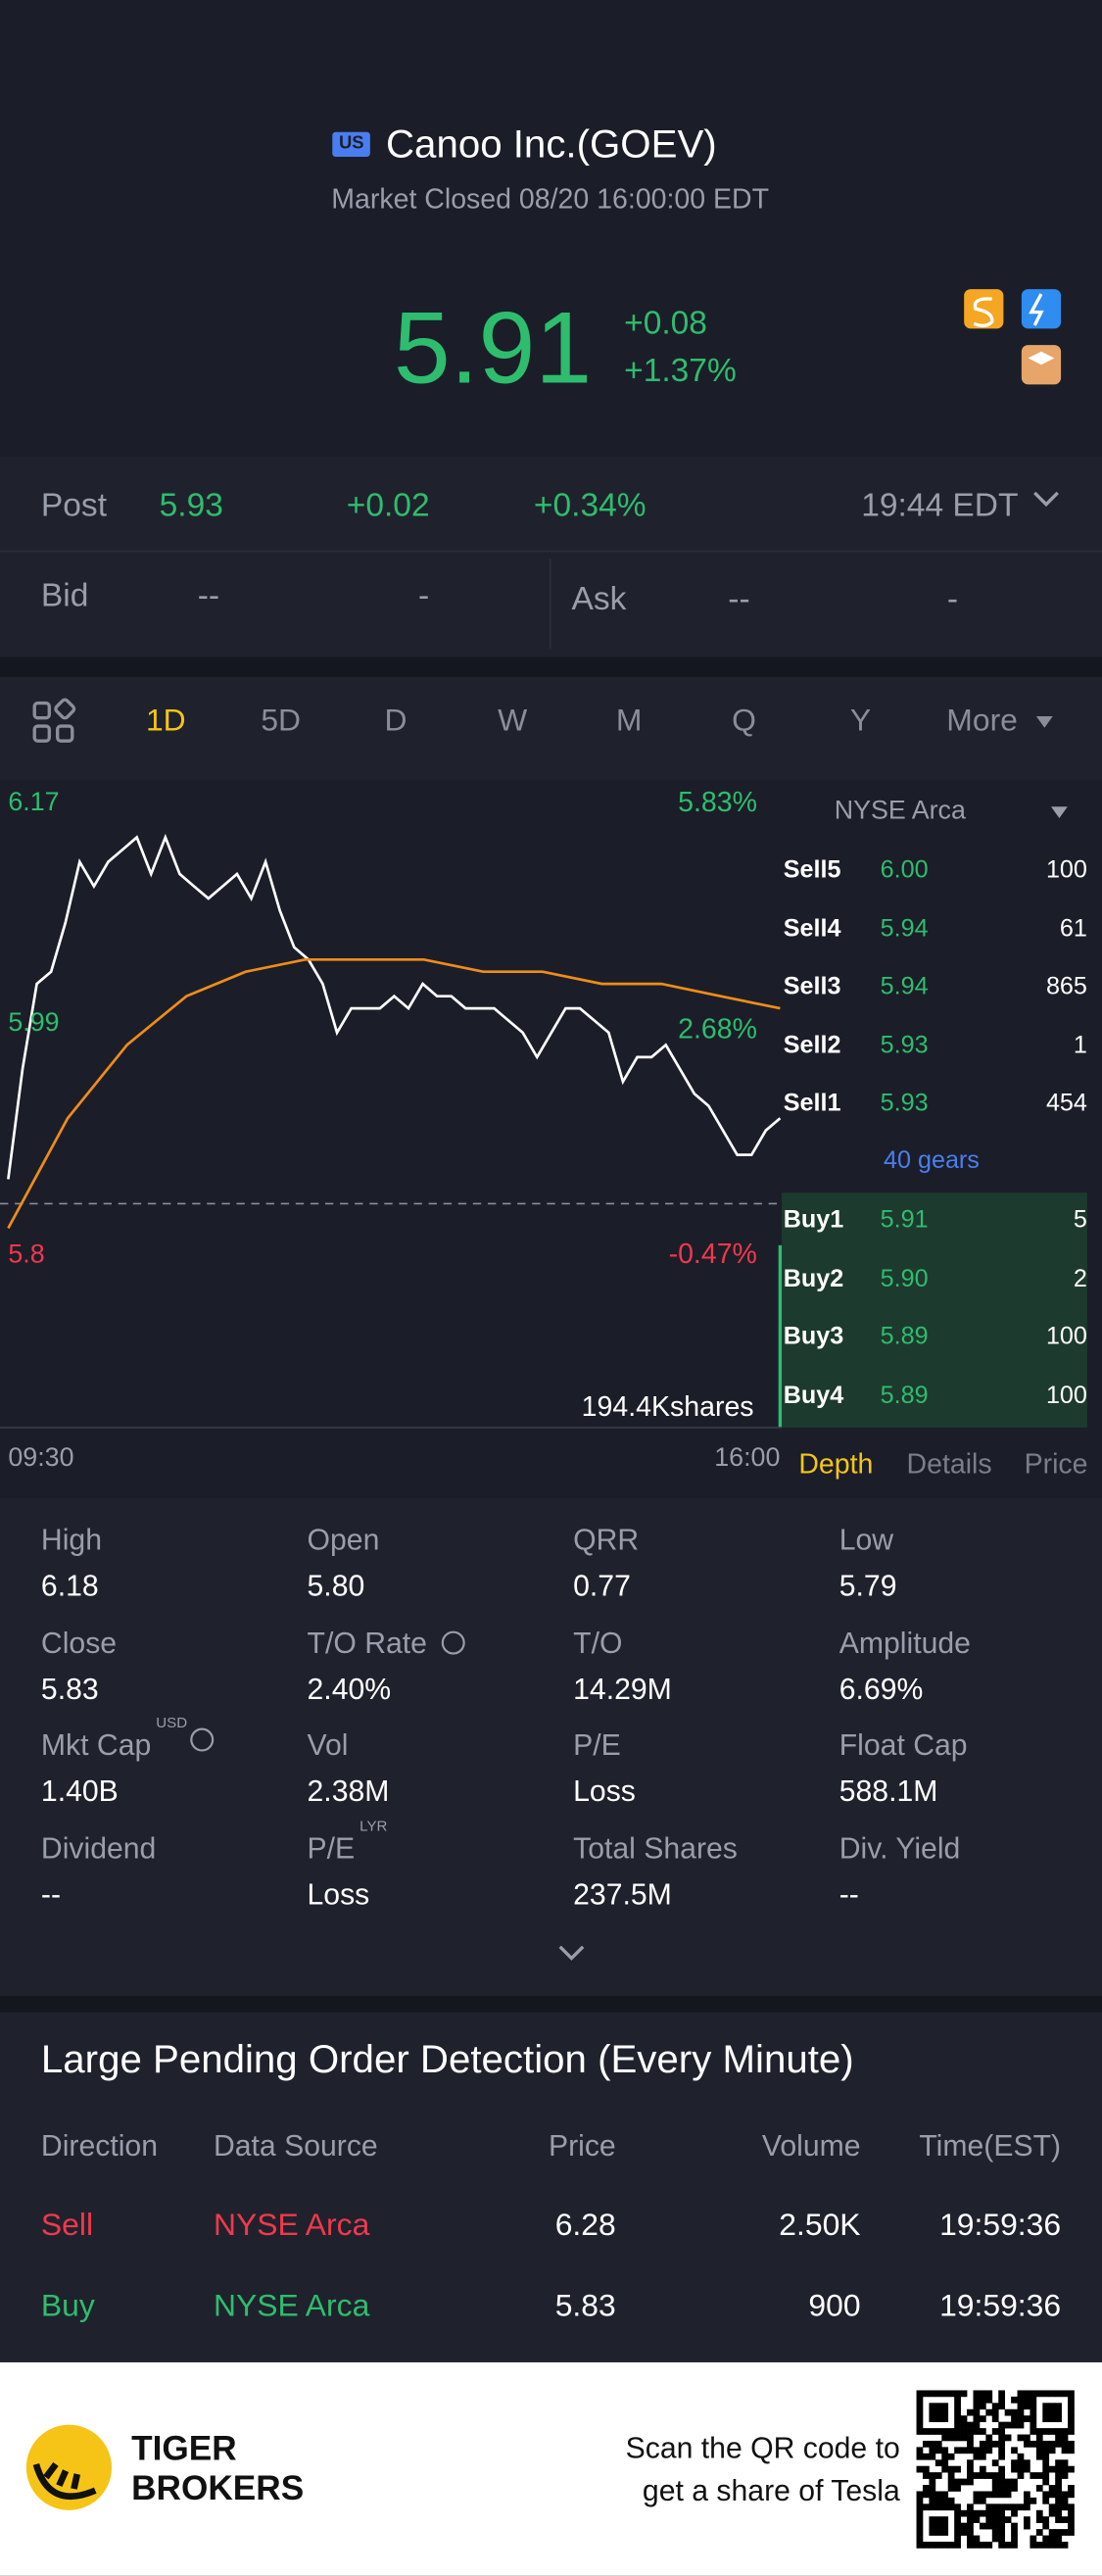 The width and height of the screenshot is (1102, 2576). What do you see at coordinates (64, 596) in the screenshot?
I see `bid-label: Bid` at bounding box center [64, 596].